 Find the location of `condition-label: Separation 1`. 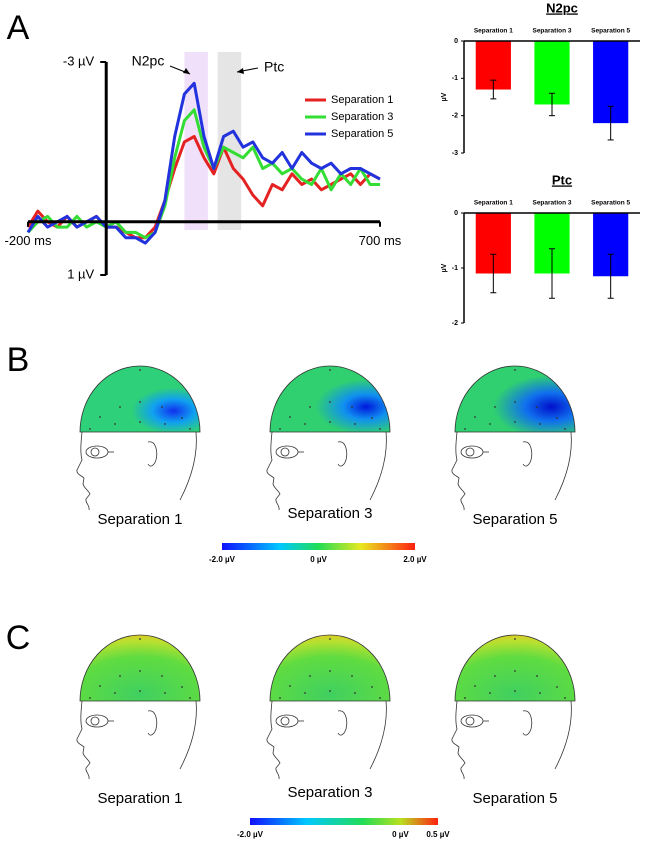

condition-label: Separation 1 is located at coordinates (139, 798).